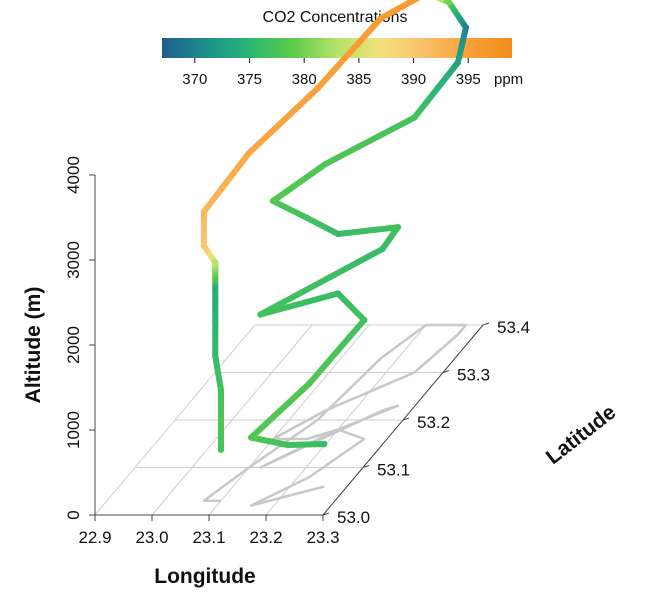 The width and height of the screenshot is (651, 592). What do you see at coordinates (513, 327) in the screenshot?
I see `y-tick-label: 53.4` at bounding box center [513, 327].